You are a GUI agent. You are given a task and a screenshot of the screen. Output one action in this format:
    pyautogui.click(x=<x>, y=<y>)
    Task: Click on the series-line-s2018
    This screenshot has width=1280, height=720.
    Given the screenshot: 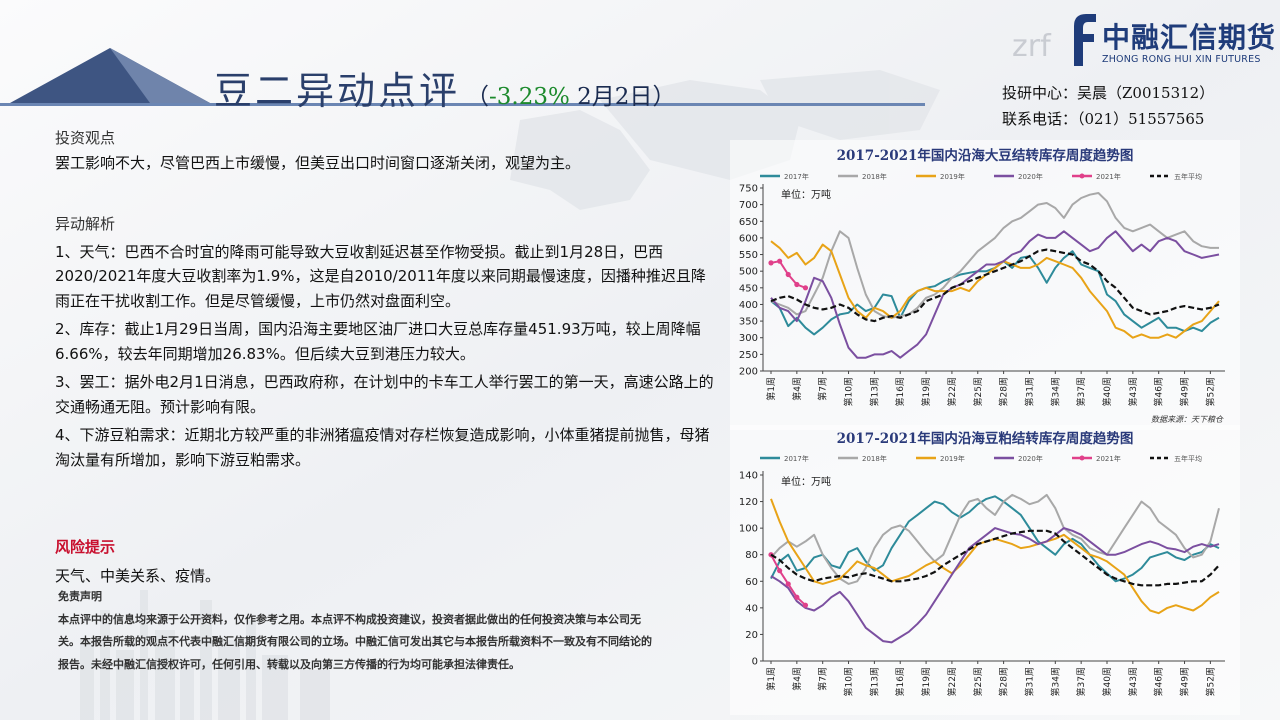 What is the action you would take?
    pyautogui.click(x=994, y=255)
    